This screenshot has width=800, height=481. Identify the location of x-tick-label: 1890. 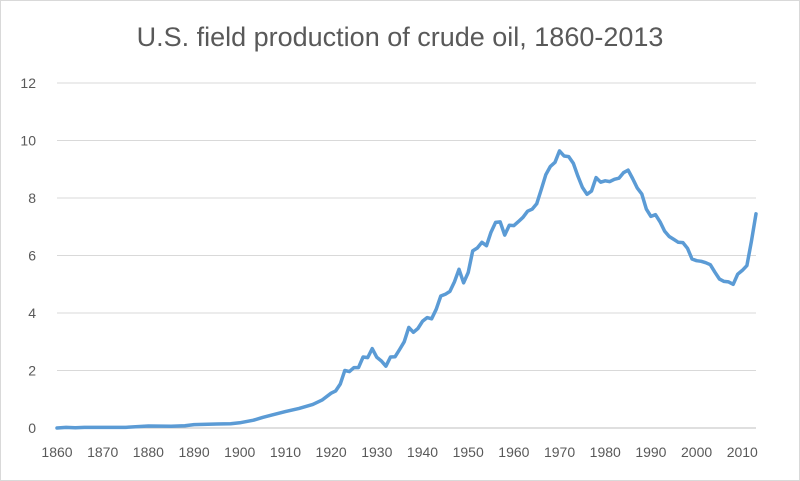
(193, 452).